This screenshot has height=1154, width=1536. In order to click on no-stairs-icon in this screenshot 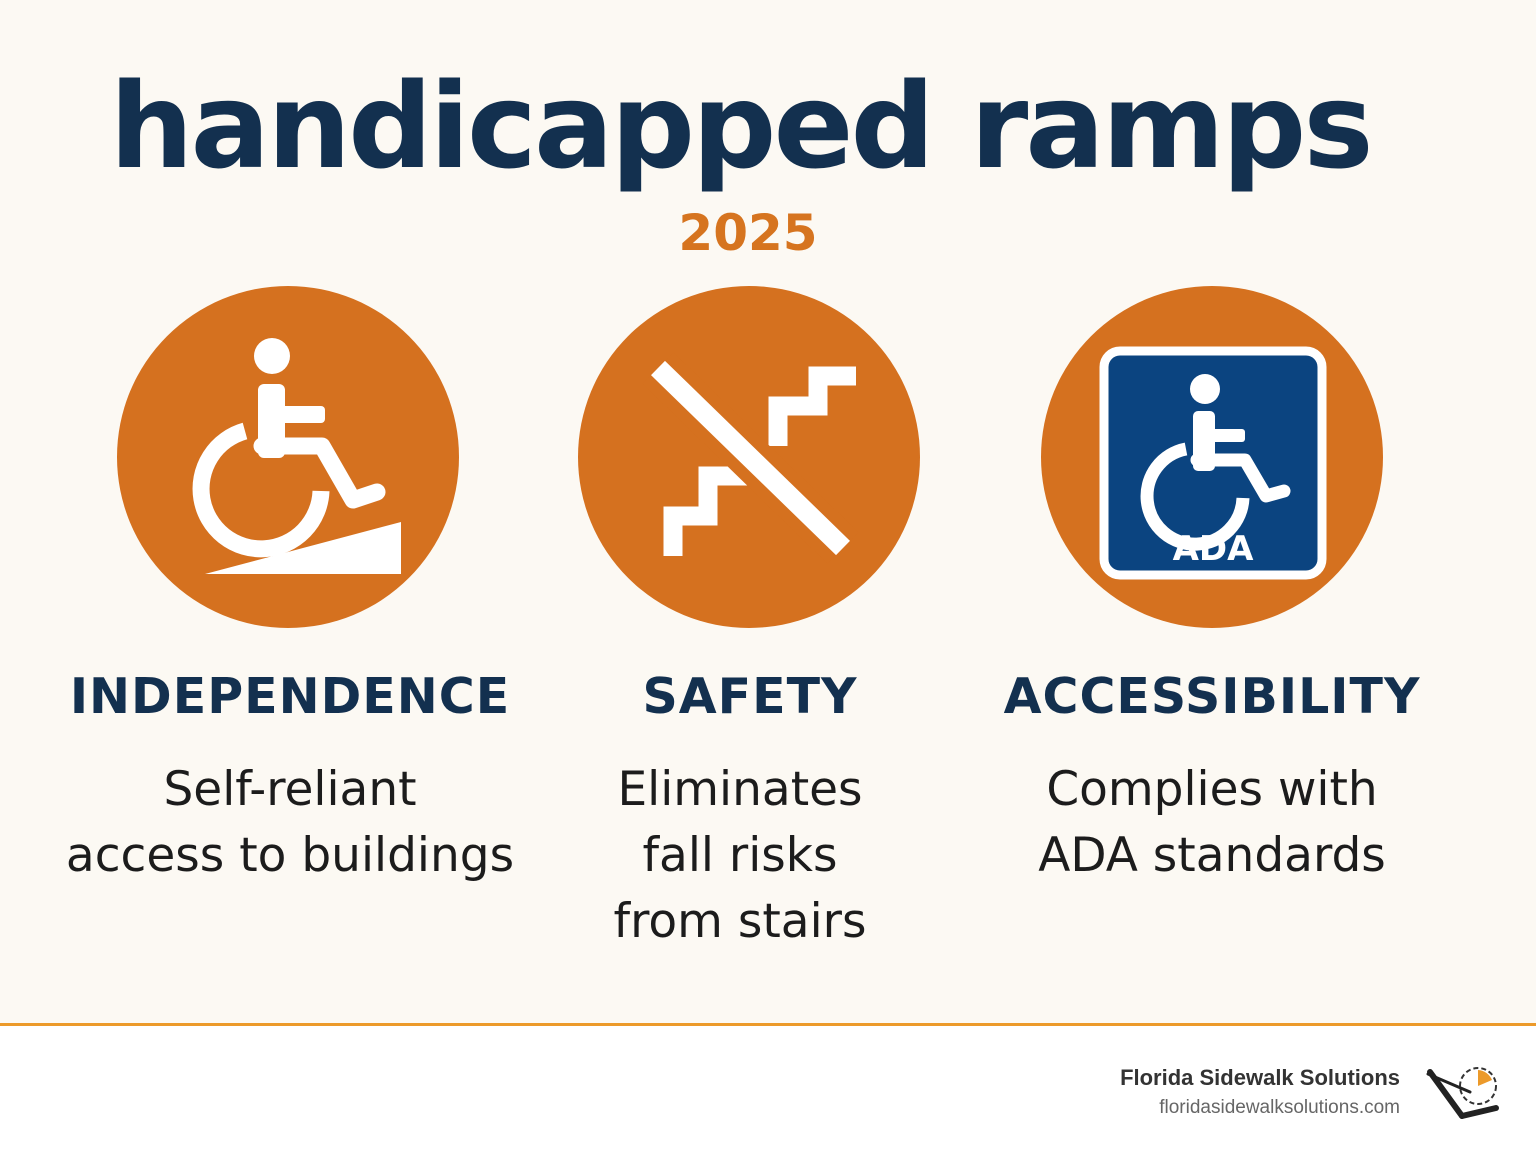, I will do `click(750, 458)`.